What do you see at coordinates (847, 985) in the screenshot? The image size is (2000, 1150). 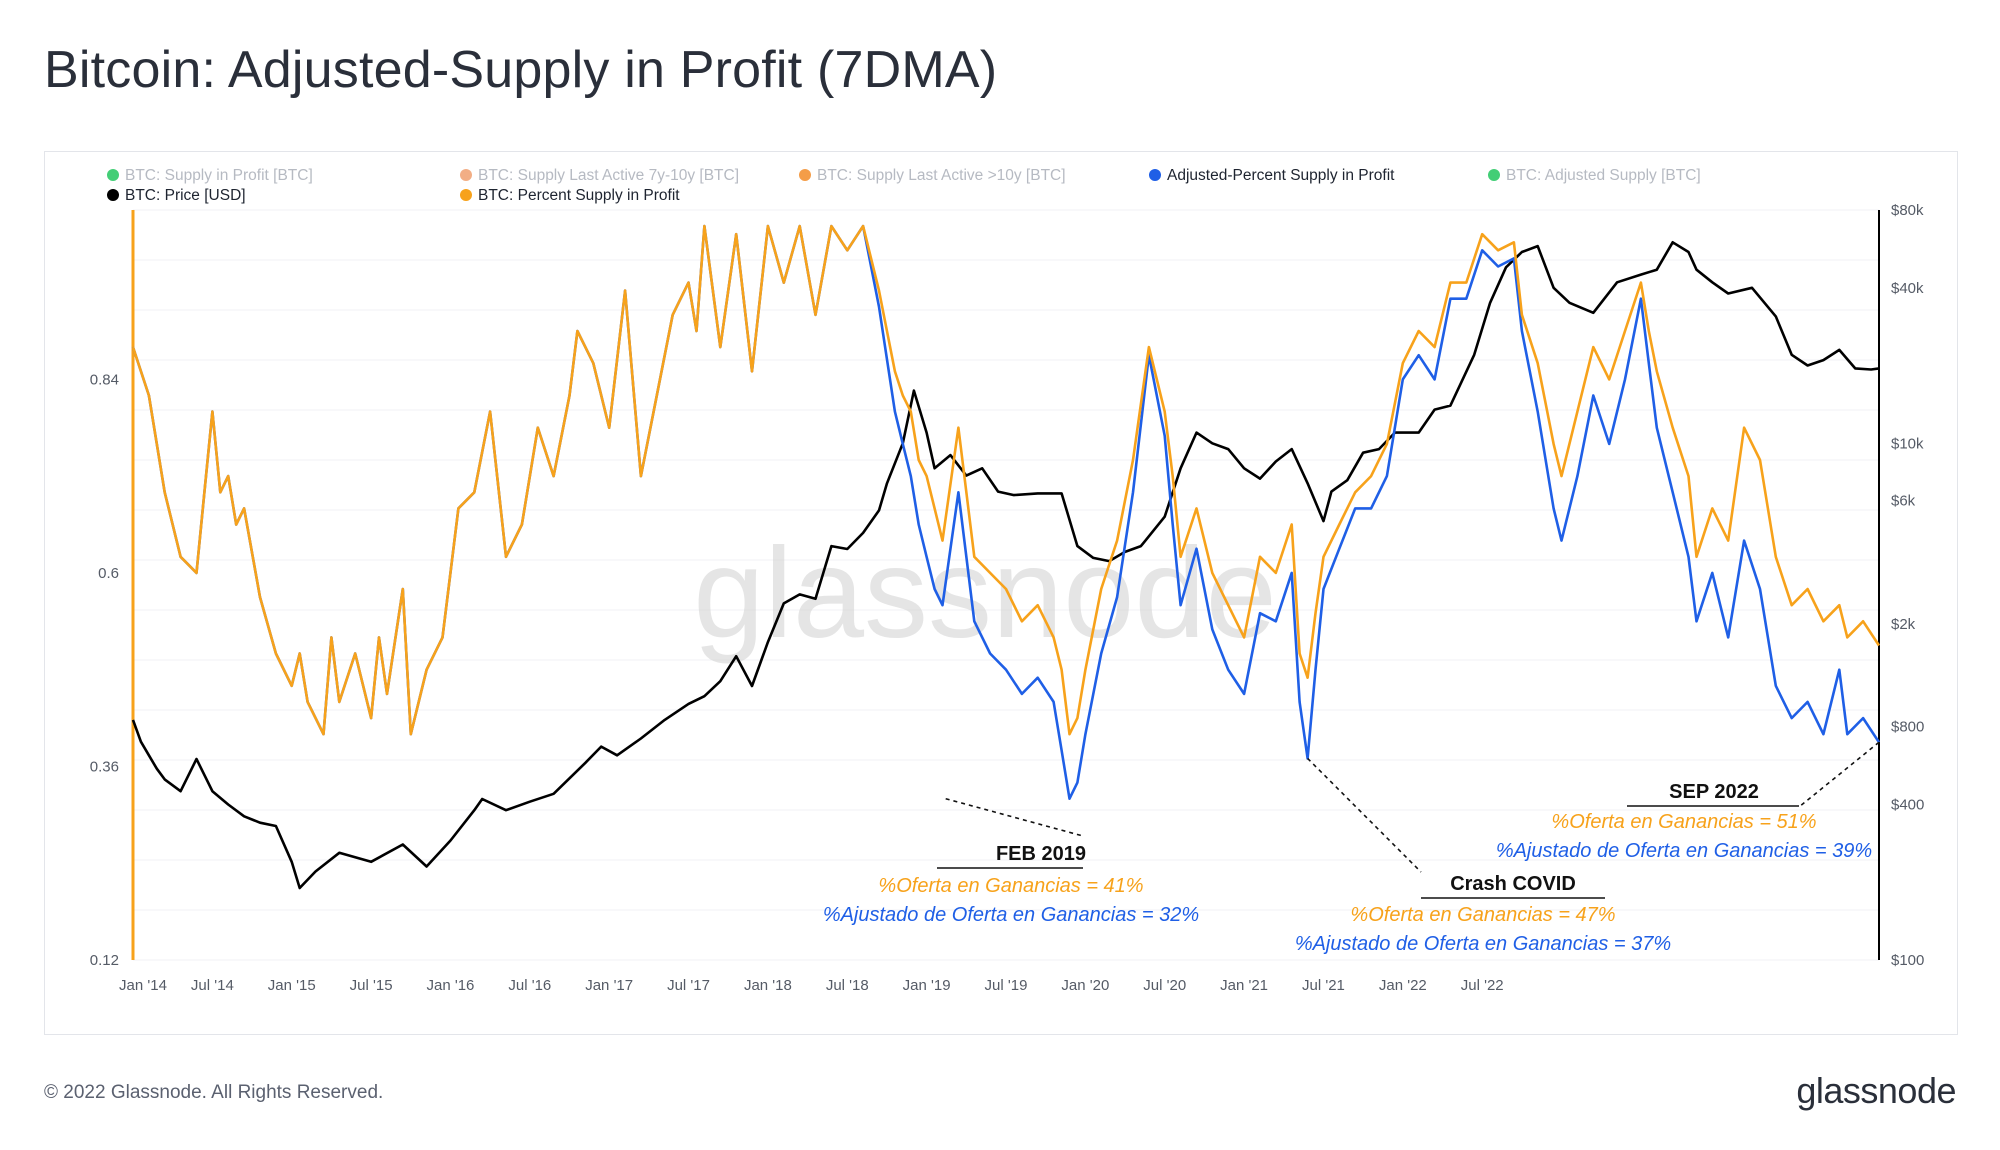 I see `x-tick-label: Jul '18` at bounding box center [847, 985].